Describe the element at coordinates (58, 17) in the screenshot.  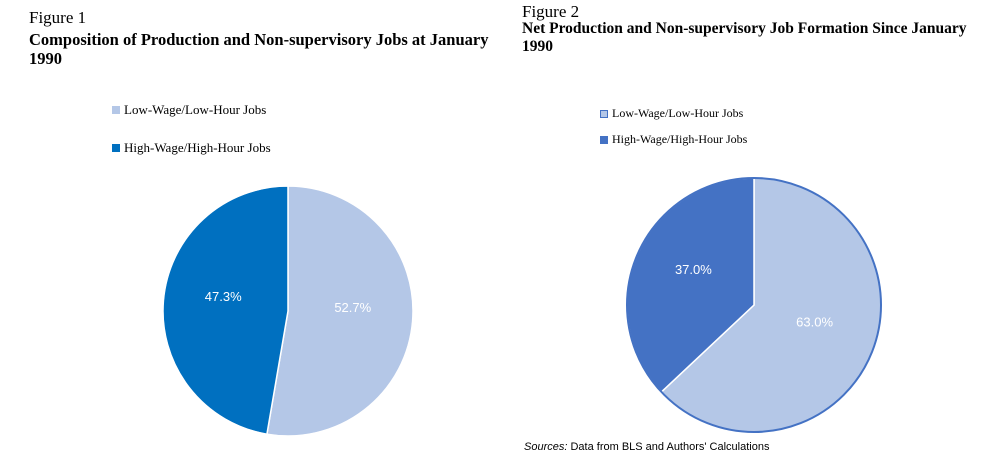
I see `figure-1-label: Figure 1` at that location.